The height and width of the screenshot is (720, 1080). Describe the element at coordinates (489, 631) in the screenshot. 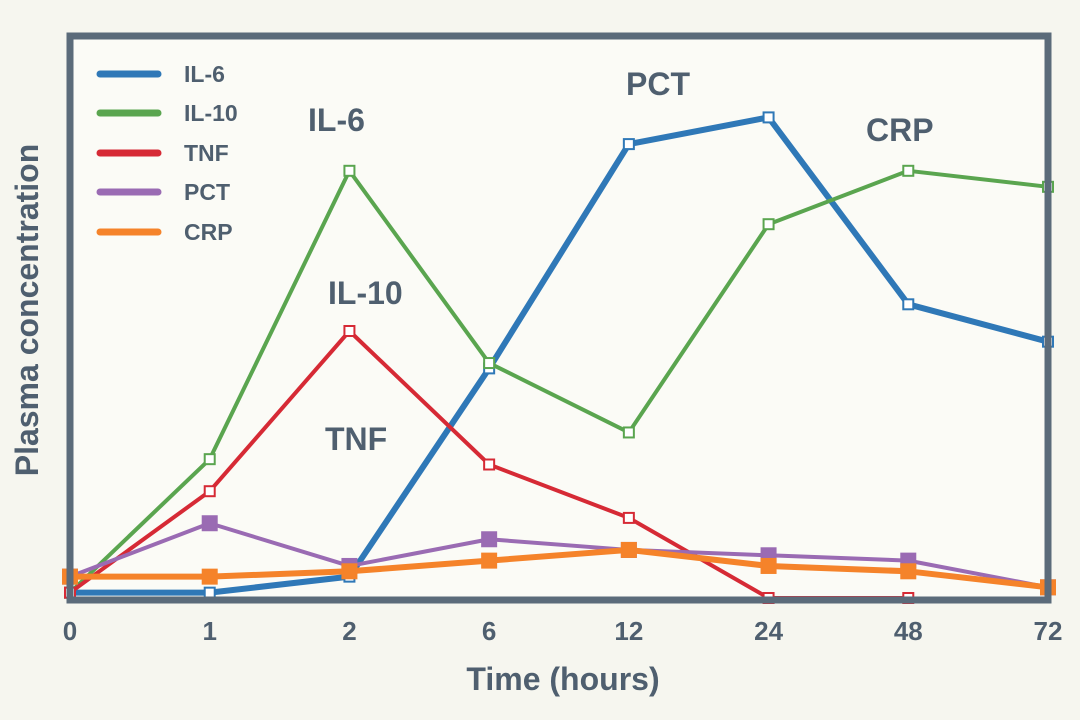

I see `x-tick-label: 6` at that location.